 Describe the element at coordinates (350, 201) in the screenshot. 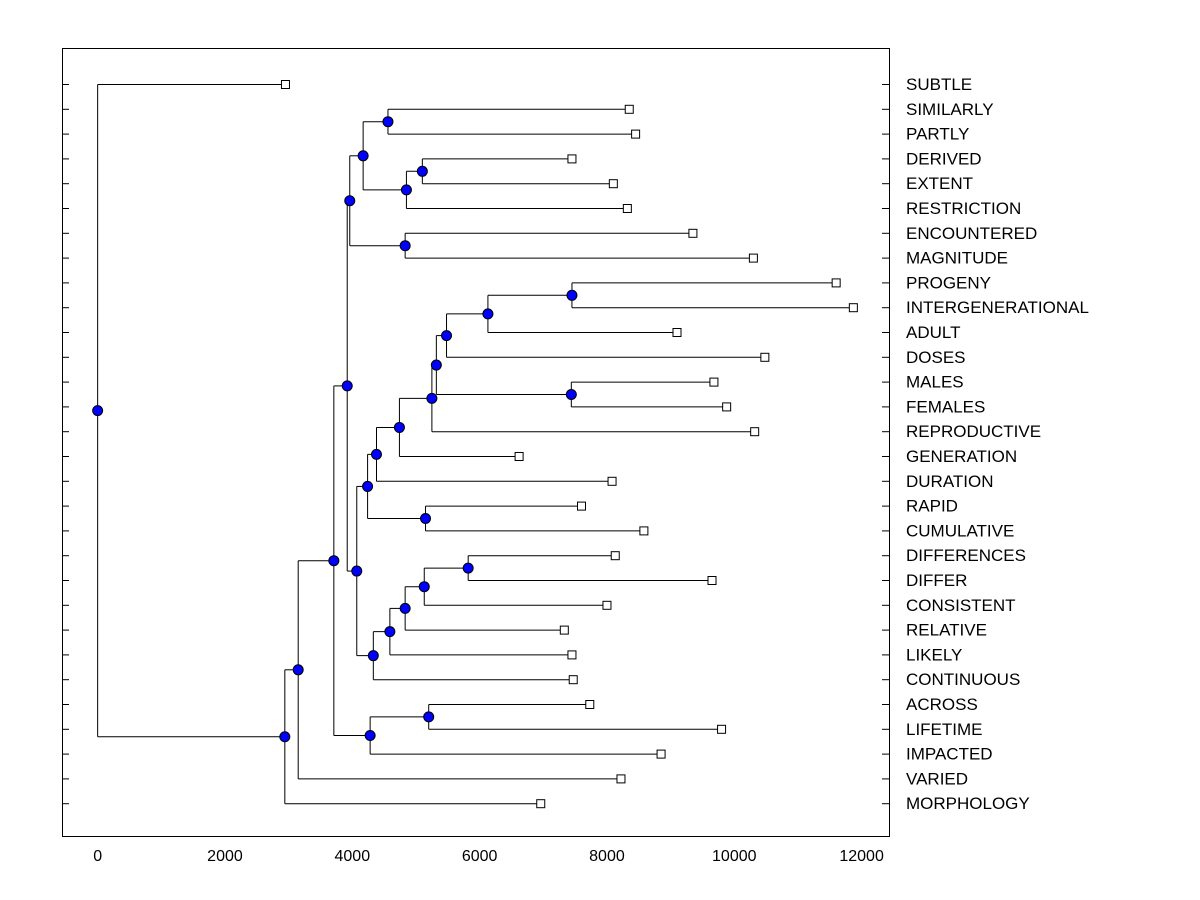

I see `merge-node-n6` at that location.